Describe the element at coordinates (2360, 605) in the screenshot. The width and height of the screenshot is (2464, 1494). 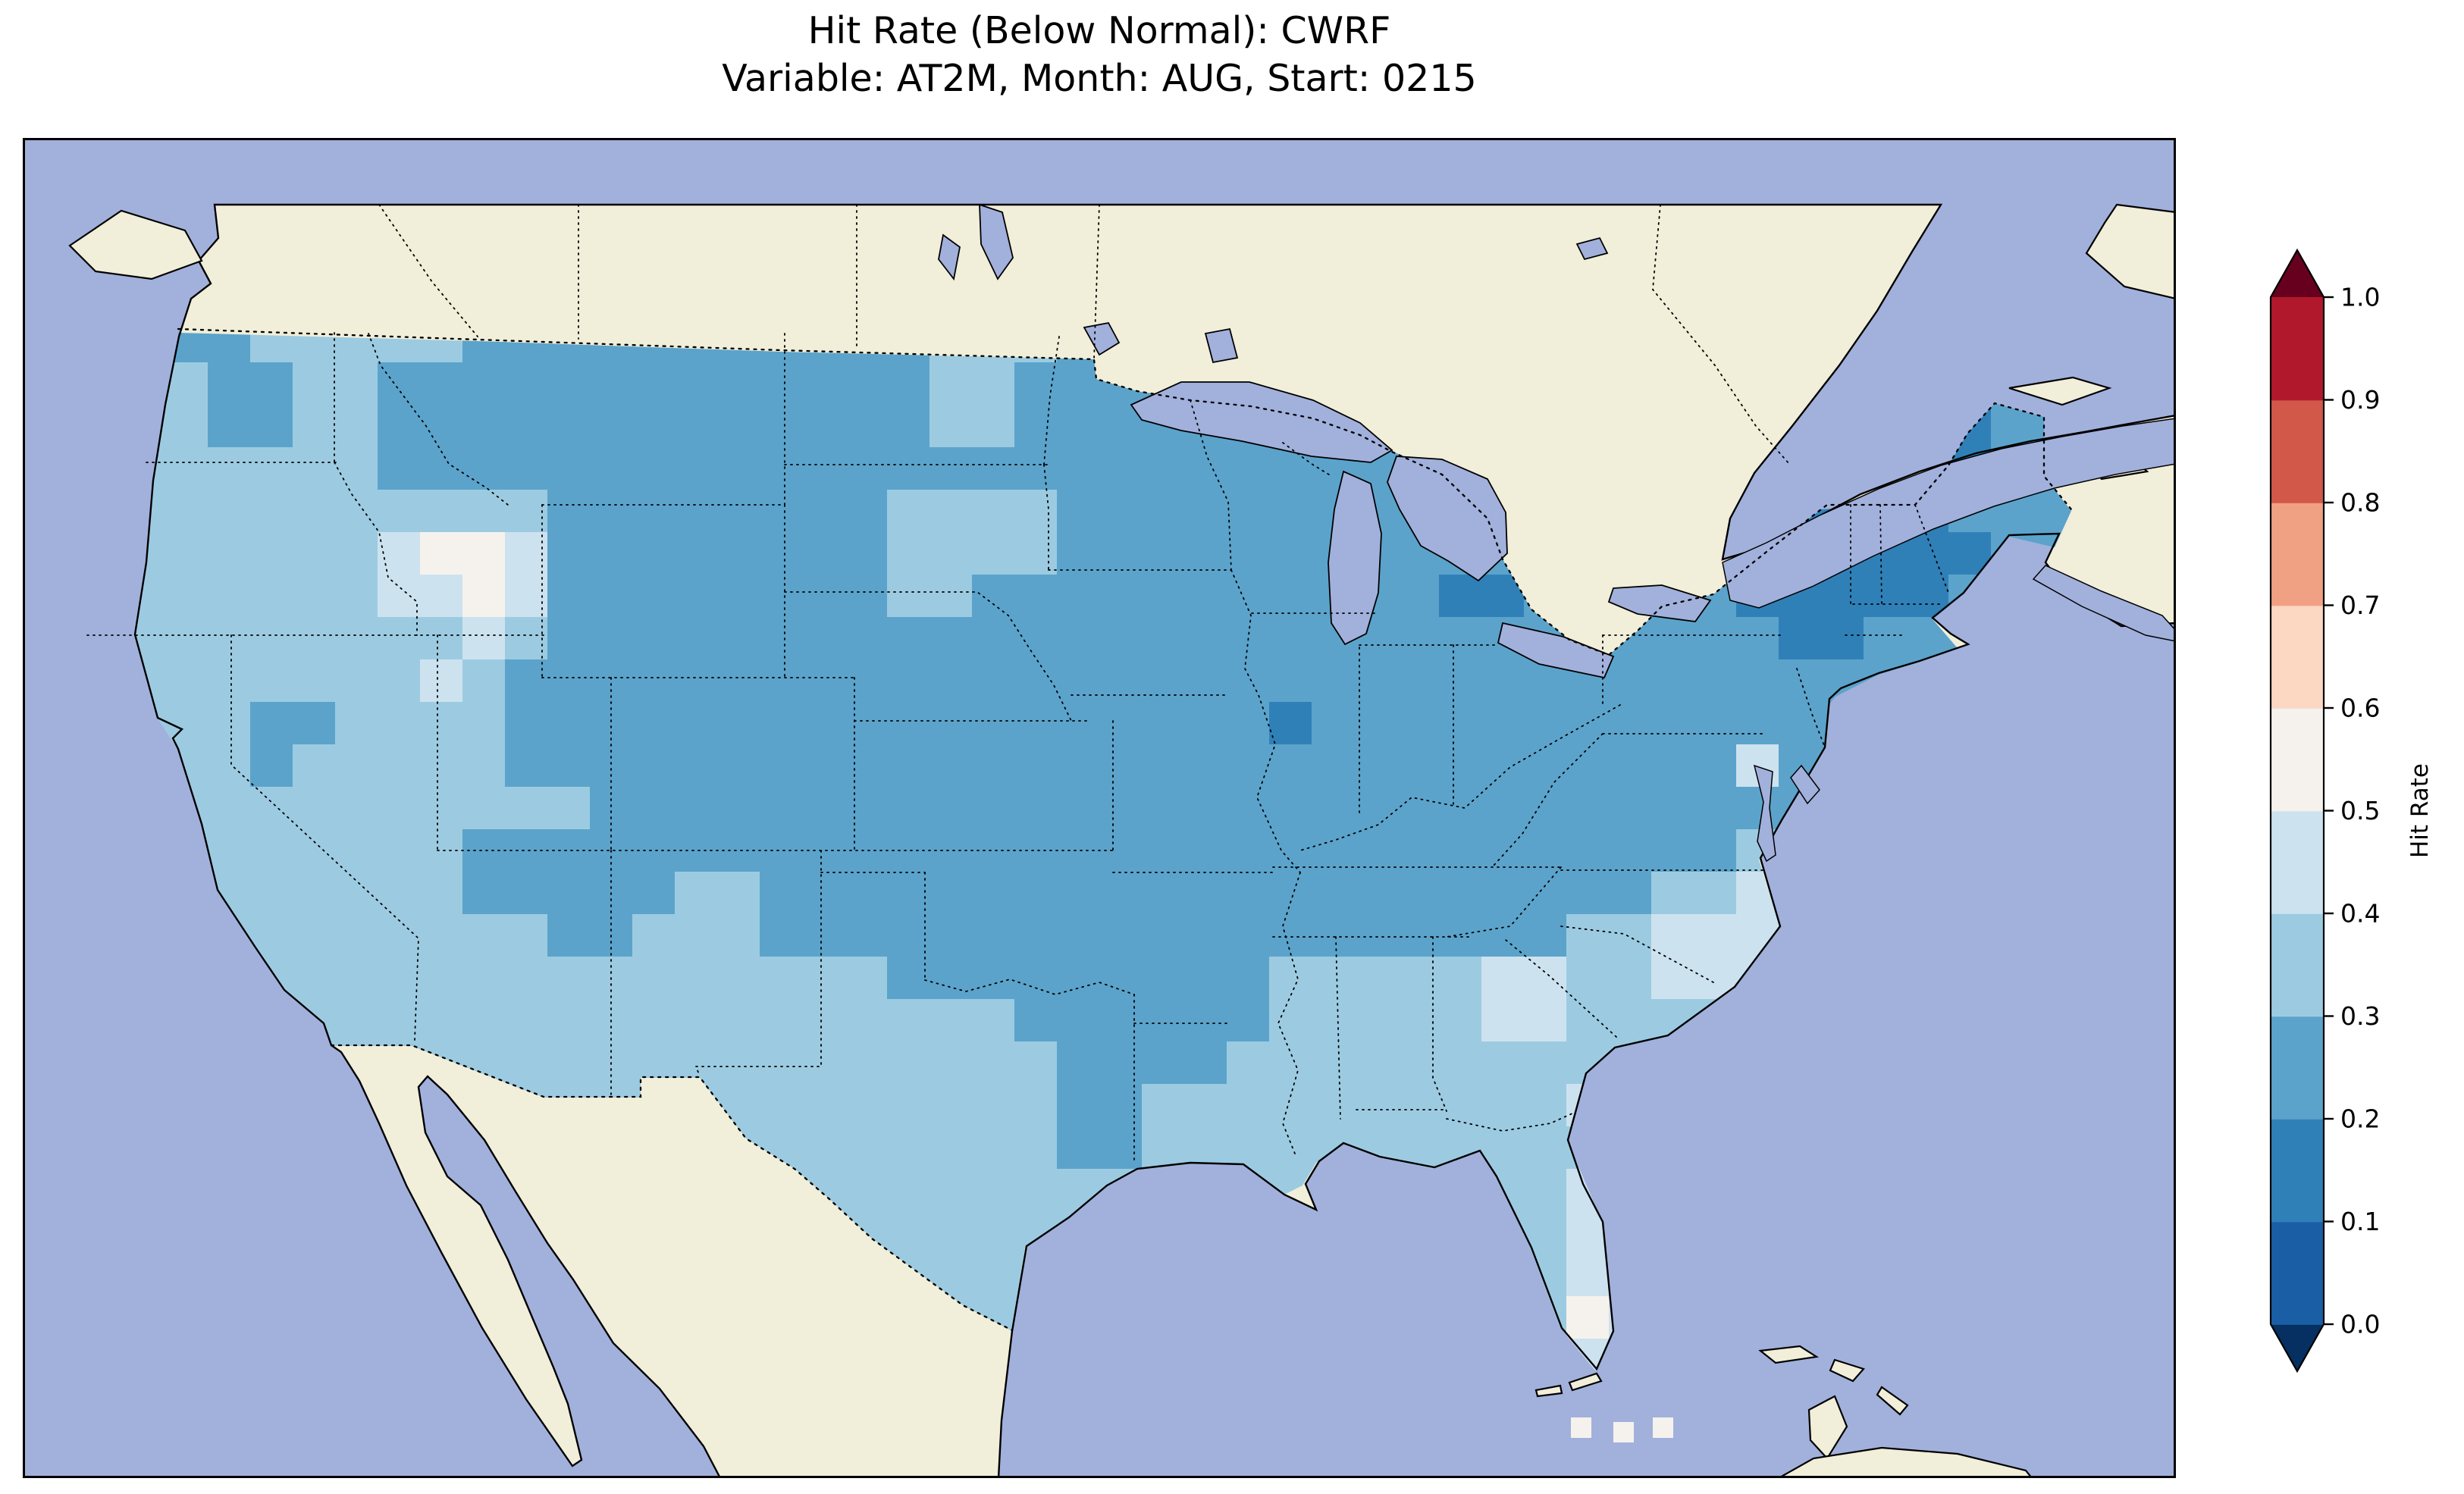
I see `colorbar-tick-label: 0.7` at that location.